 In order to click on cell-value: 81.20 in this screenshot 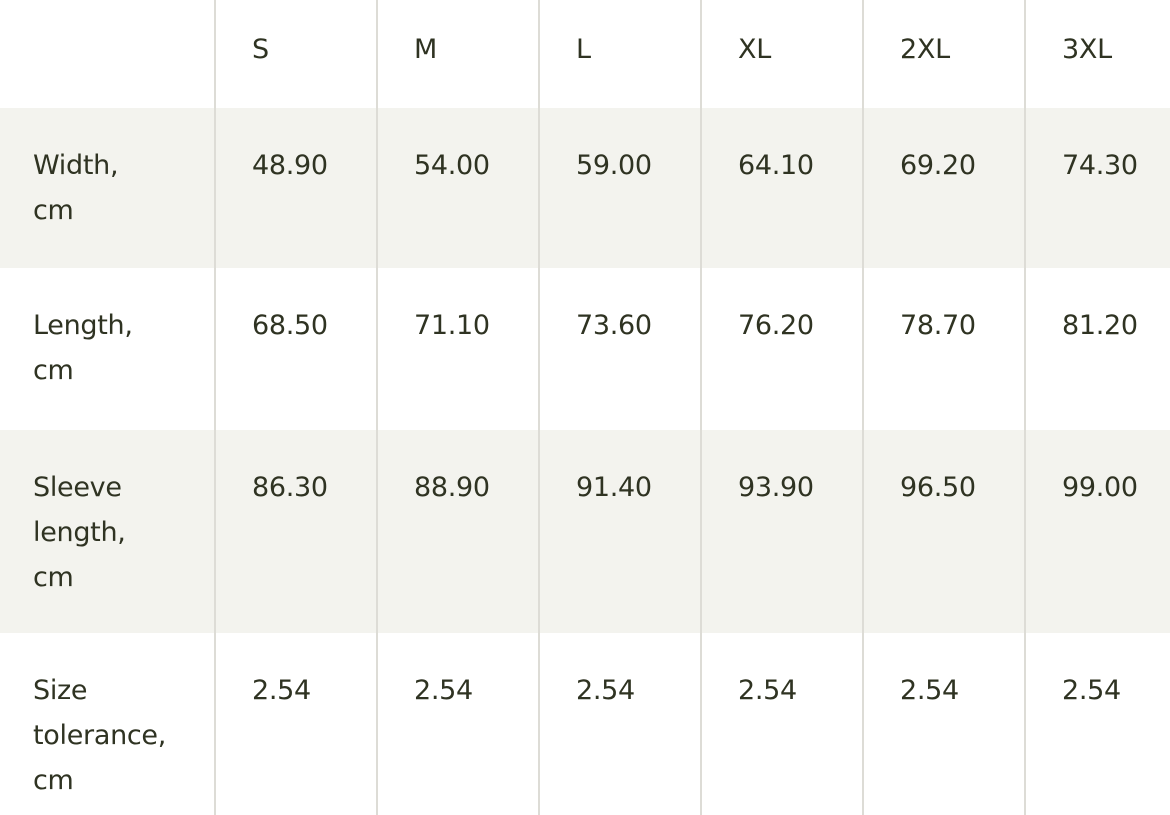, I will do `click(1097, 349)`.